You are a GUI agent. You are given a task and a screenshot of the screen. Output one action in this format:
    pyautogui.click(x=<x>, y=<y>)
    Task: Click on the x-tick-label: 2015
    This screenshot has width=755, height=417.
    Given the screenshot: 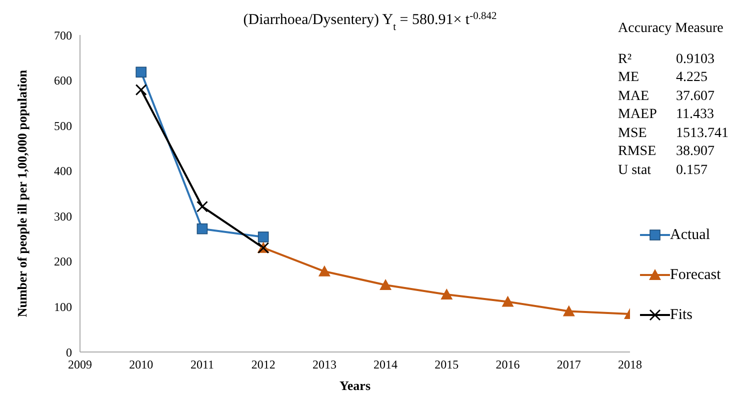 What is the action you would take?
    pyautogui.click(x=446, y=365)
    